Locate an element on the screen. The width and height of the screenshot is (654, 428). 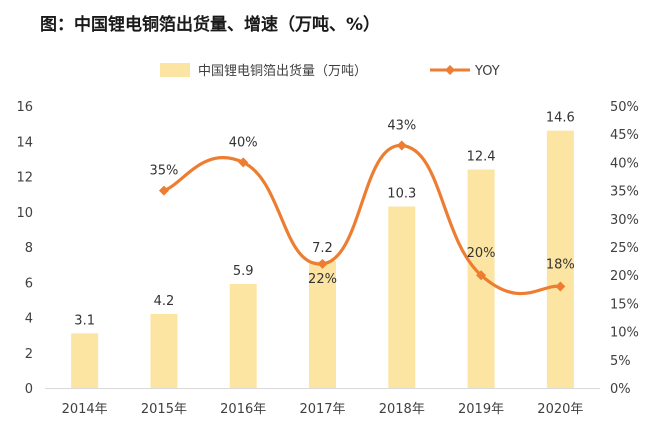
x-tick-label: 2016年 is located at coordinates (243, 409).